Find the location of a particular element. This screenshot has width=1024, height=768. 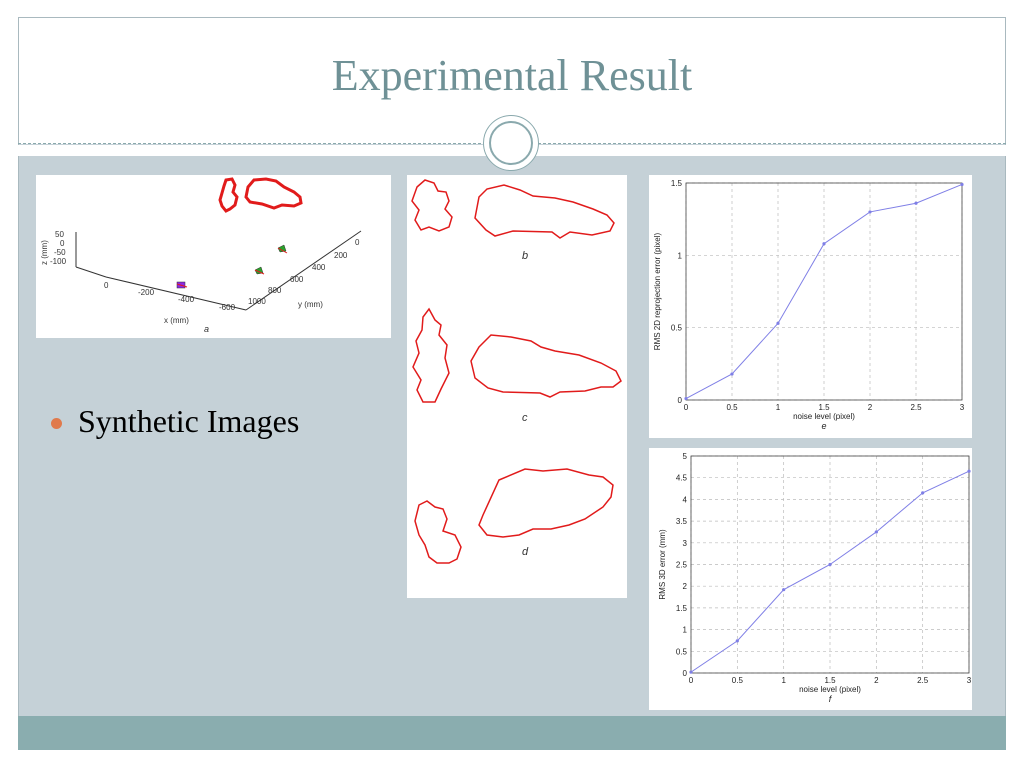

footer-bar is located at coordinates (512, 733).